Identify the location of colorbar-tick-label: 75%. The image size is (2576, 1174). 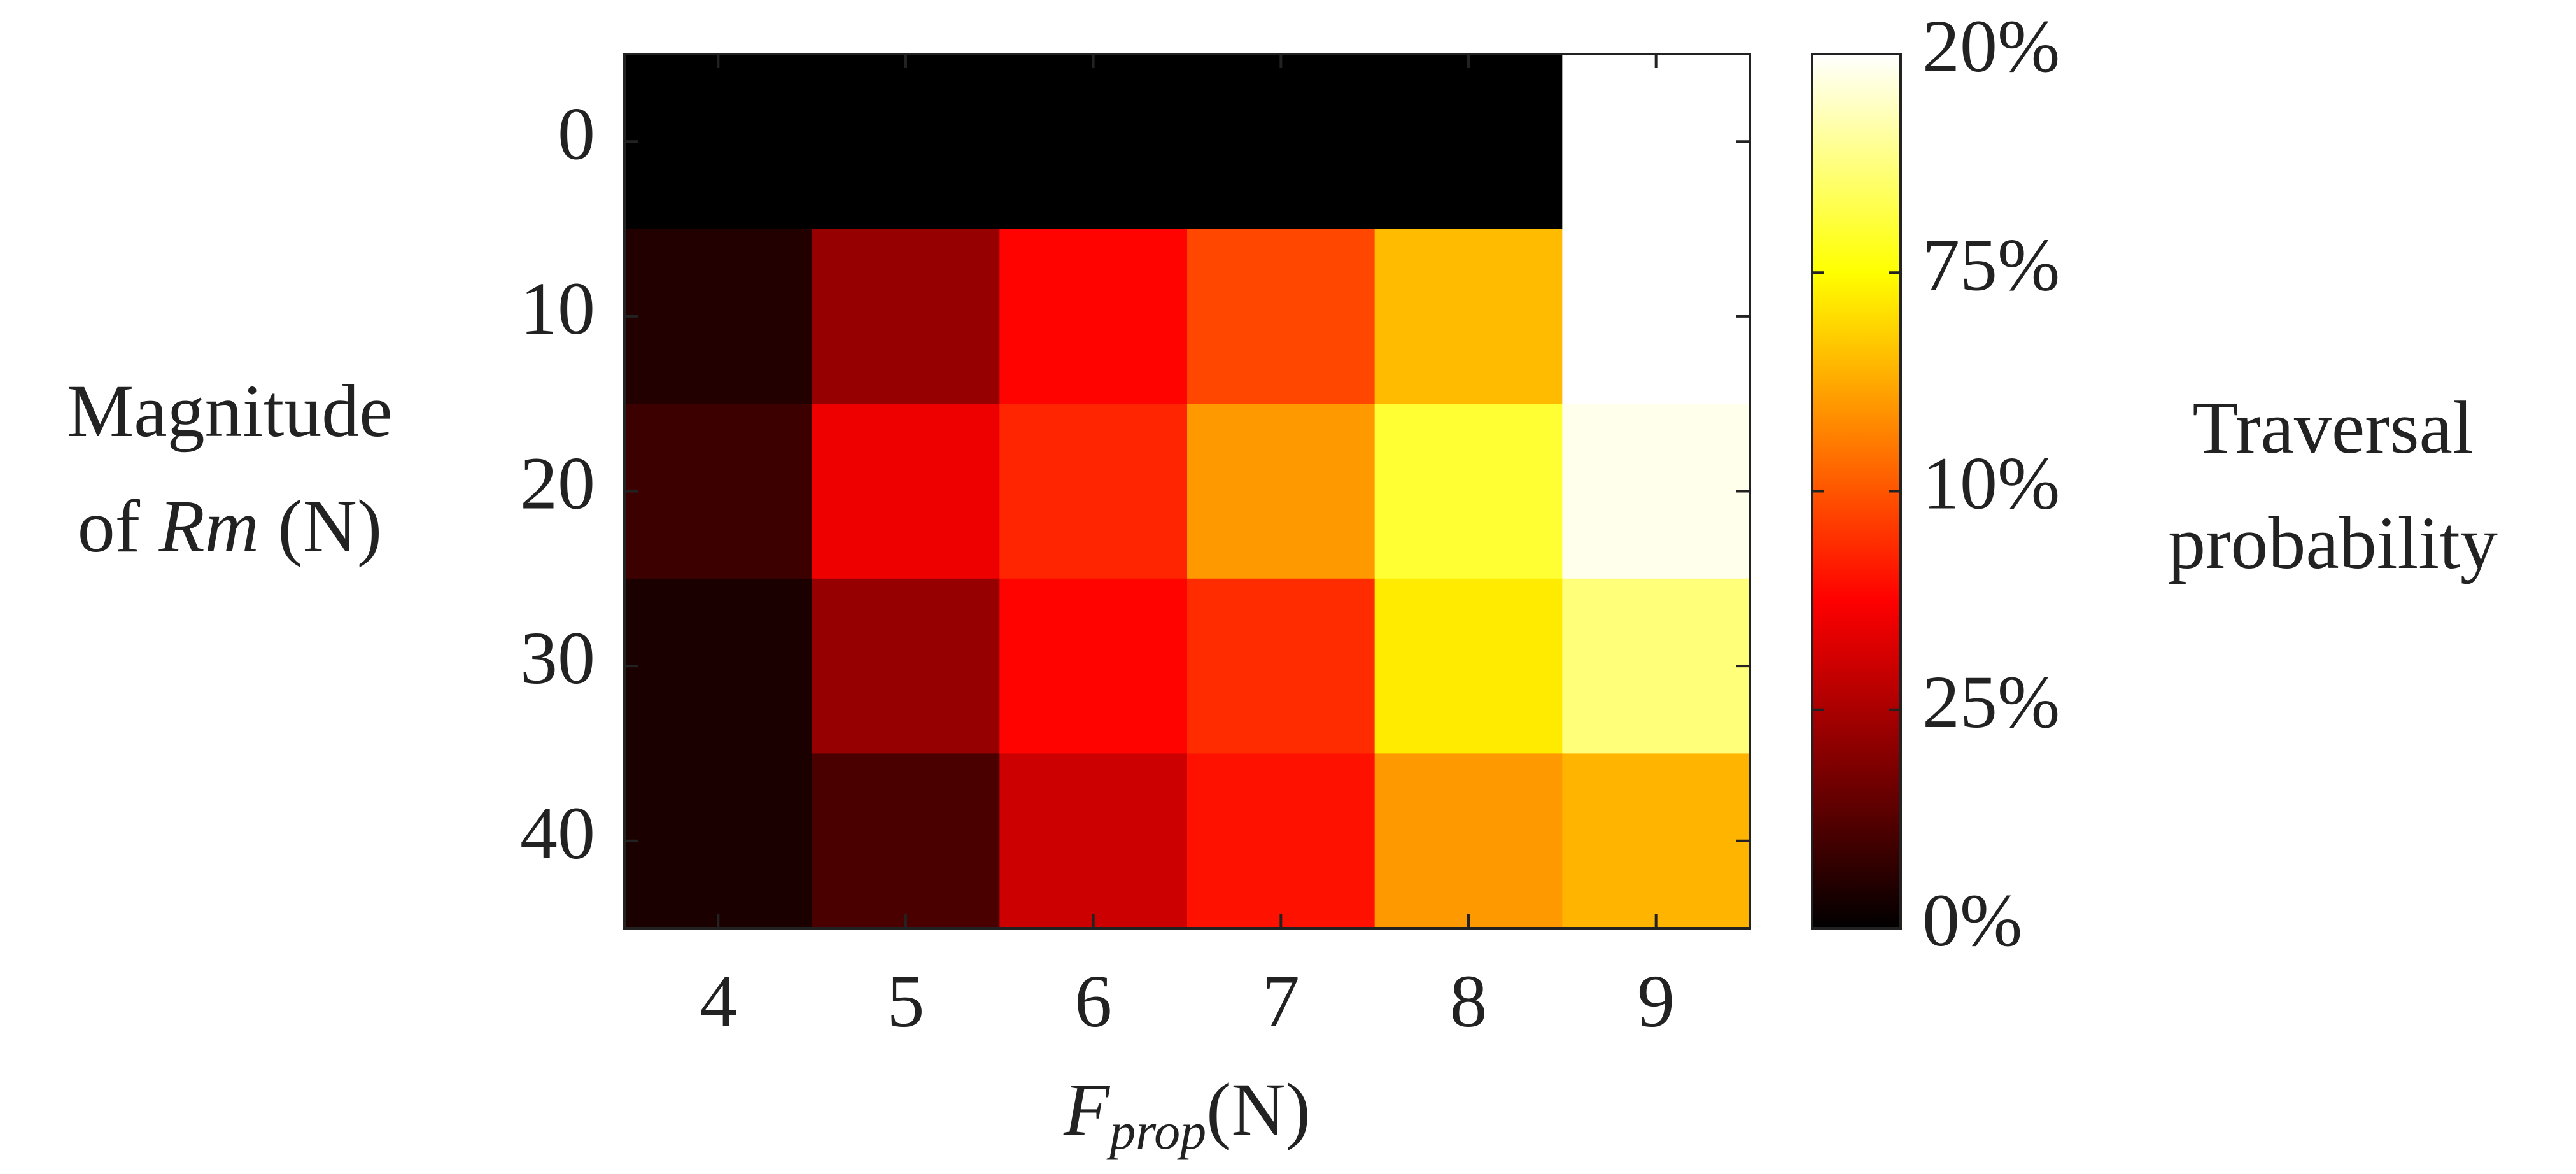
(1991, 265).